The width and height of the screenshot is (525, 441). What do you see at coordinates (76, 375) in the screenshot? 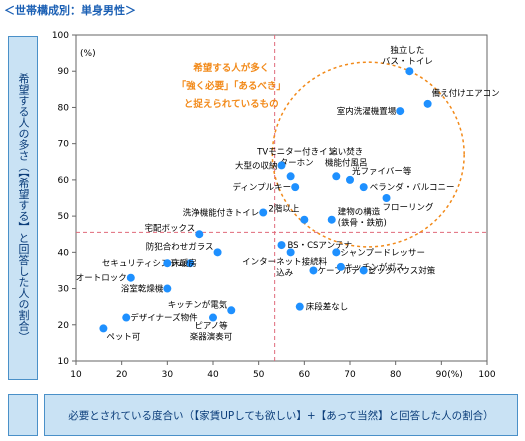
I see `x-tick-label: 10` at bounding box center [76, 375].